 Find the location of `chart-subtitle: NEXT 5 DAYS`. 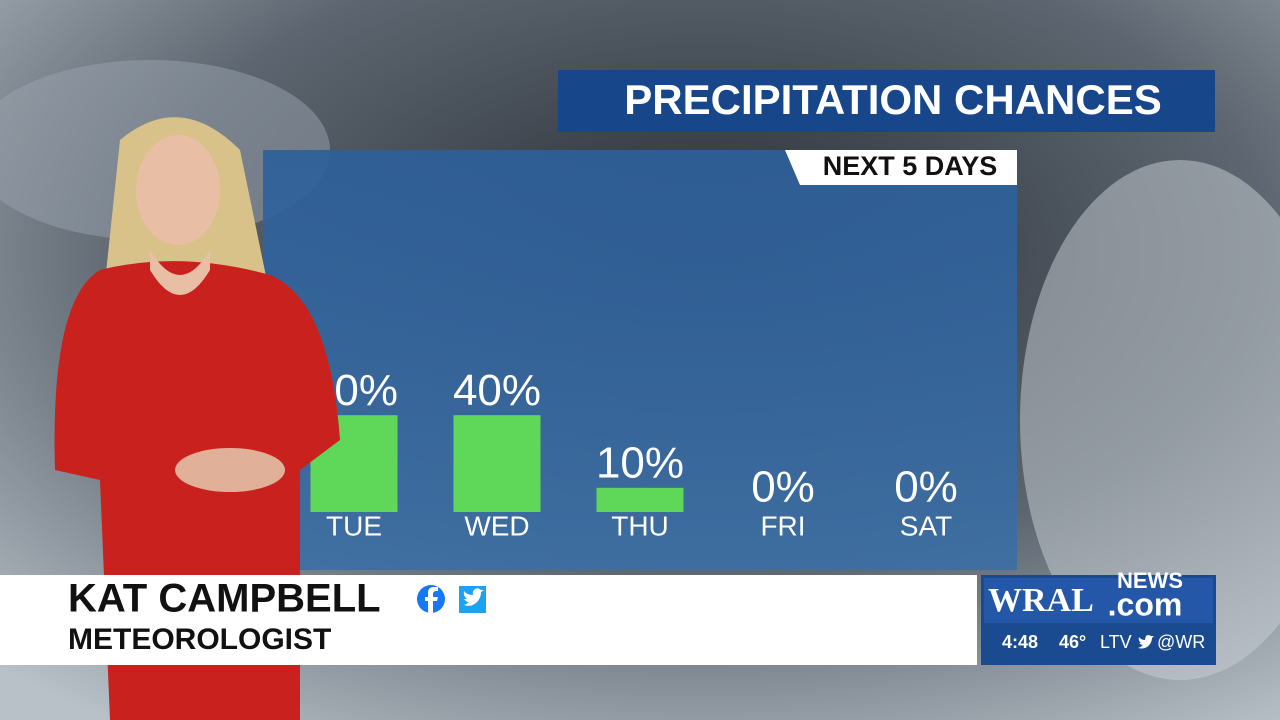

chart-subtitle: NEXT 5 DAYS is located at coordinates (910, 166).